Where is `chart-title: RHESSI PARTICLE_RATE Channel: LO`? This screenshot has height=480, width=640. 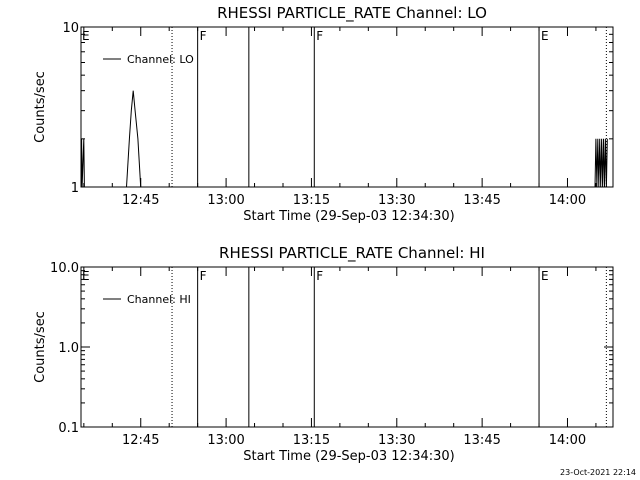
chart-title: RHESSI PARTICLE_RATE Channel: LO is located at coordinates (352, 13).